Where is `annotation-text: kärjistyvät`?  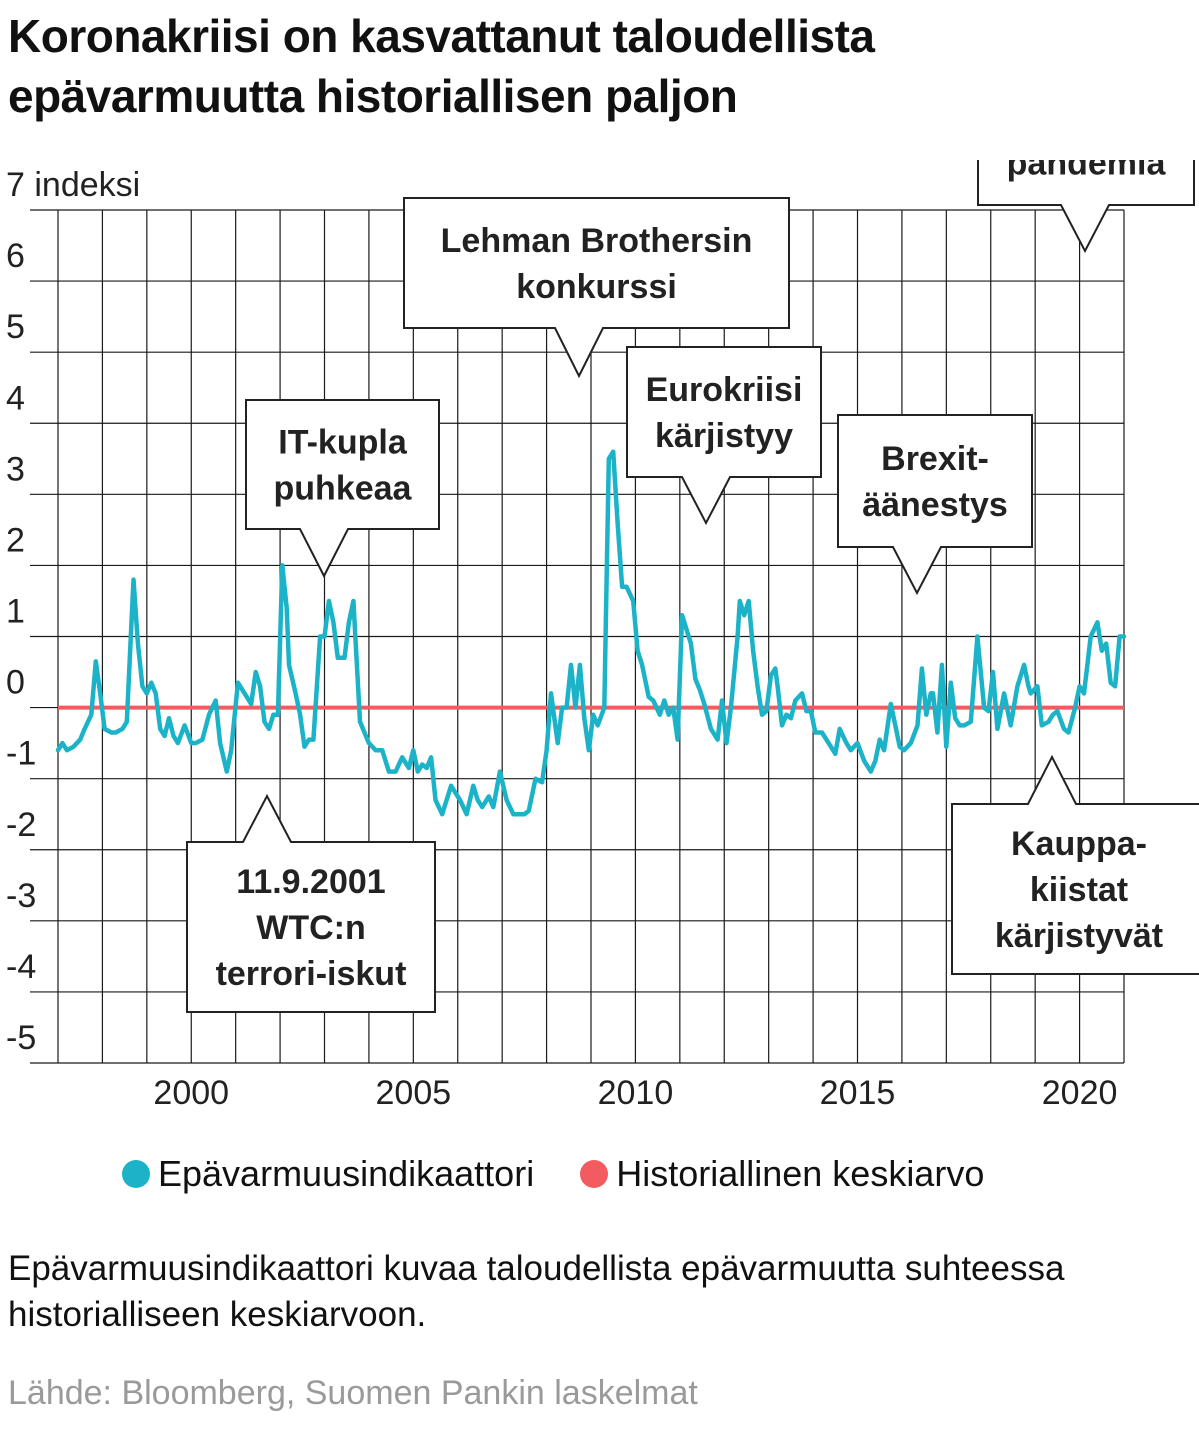 annotation-text: kärjistyvät is located at coordinates (1079, 936).